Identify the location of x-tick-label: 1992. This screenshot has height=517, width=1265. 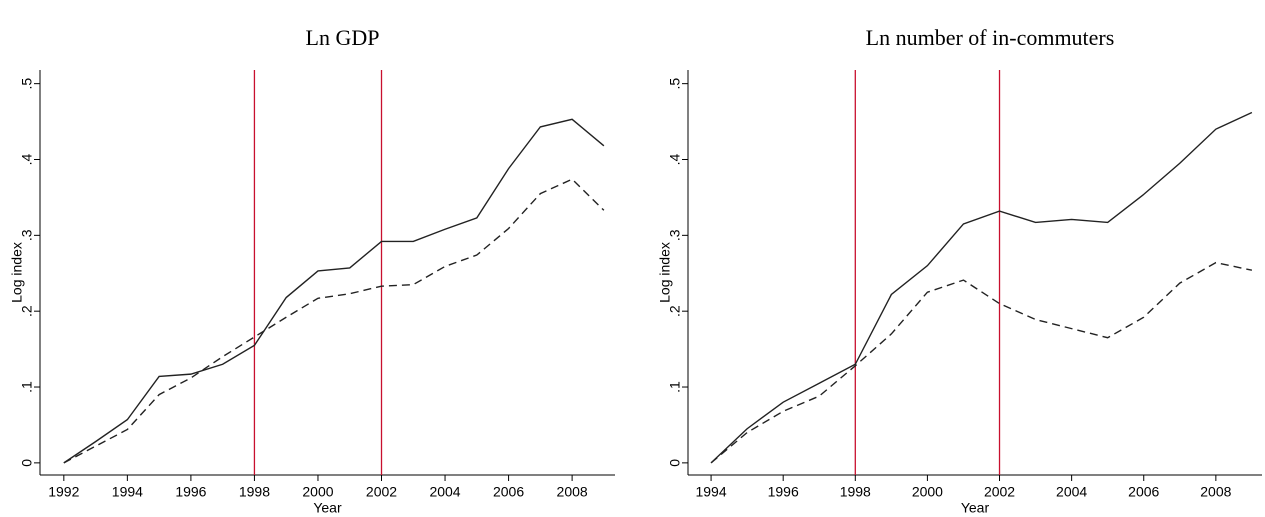
(63, 492).